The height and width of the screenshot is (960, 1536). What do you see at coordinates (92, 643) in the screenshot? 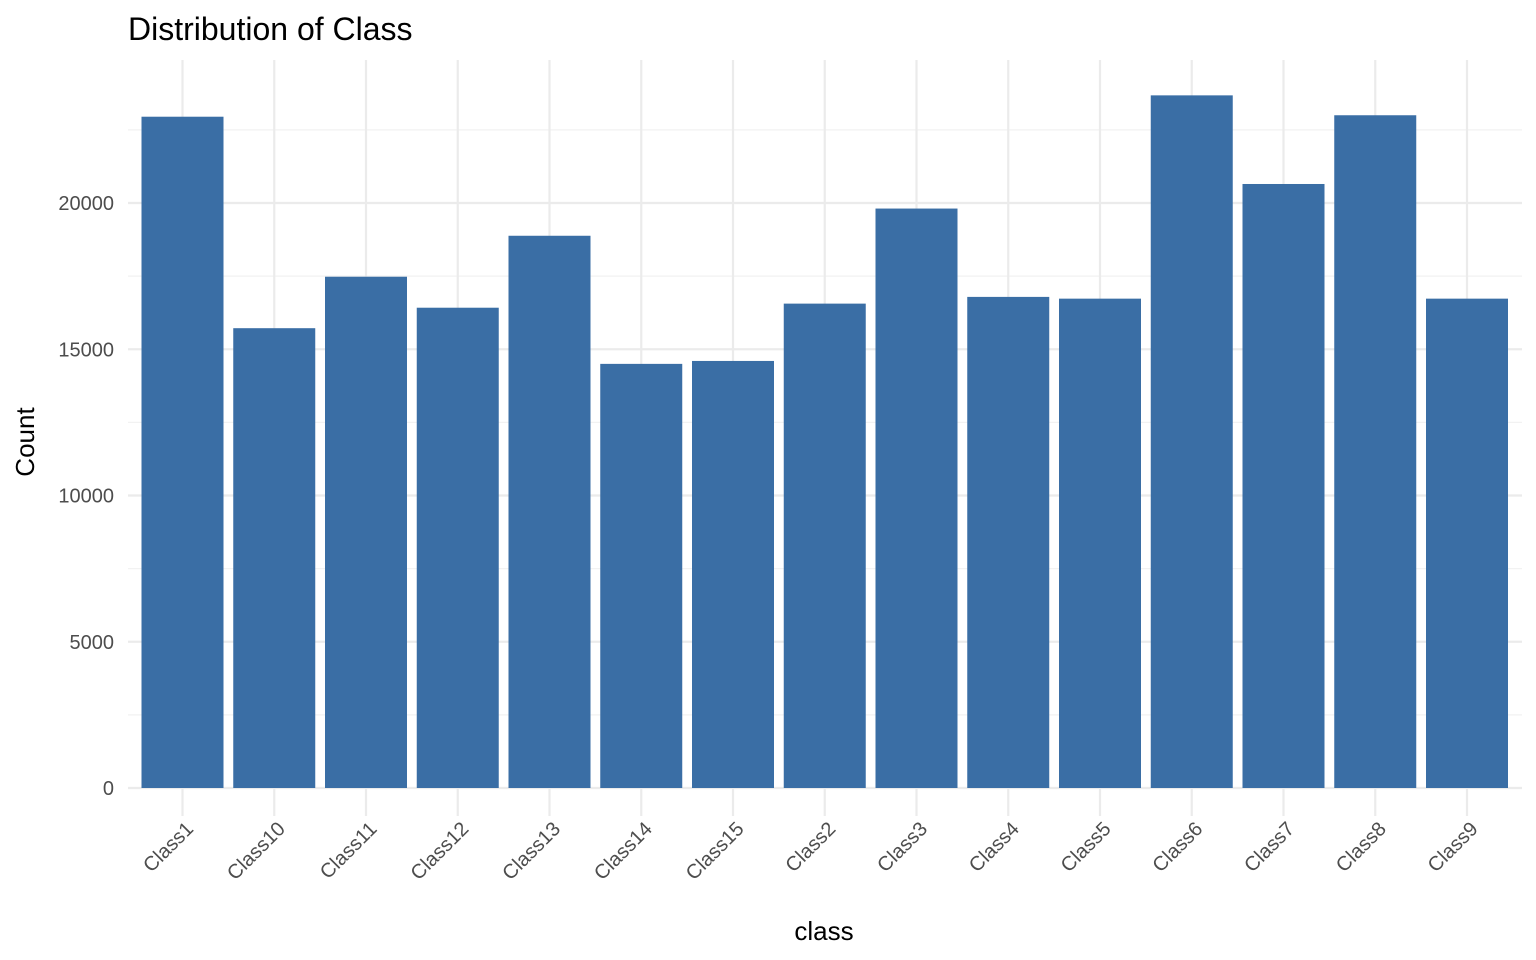
I see `y-tick-label: 5000` at bounding box center [92, 643].